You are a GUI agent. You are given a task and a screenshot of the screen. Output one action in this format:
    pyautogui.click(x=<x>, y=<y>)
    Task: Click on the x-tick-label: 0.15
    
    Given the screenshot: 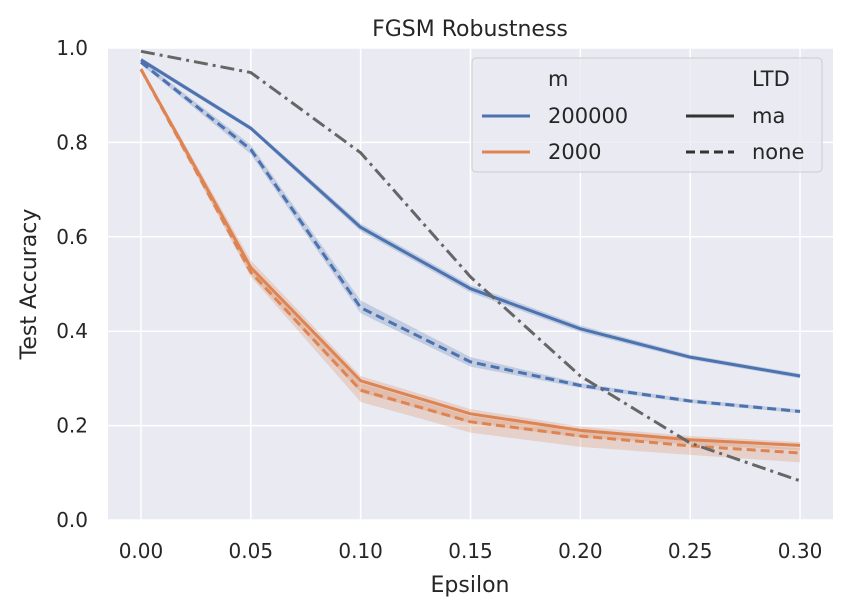 What is the action you would take?
    pyautogui.click(x=470, y=551)
    